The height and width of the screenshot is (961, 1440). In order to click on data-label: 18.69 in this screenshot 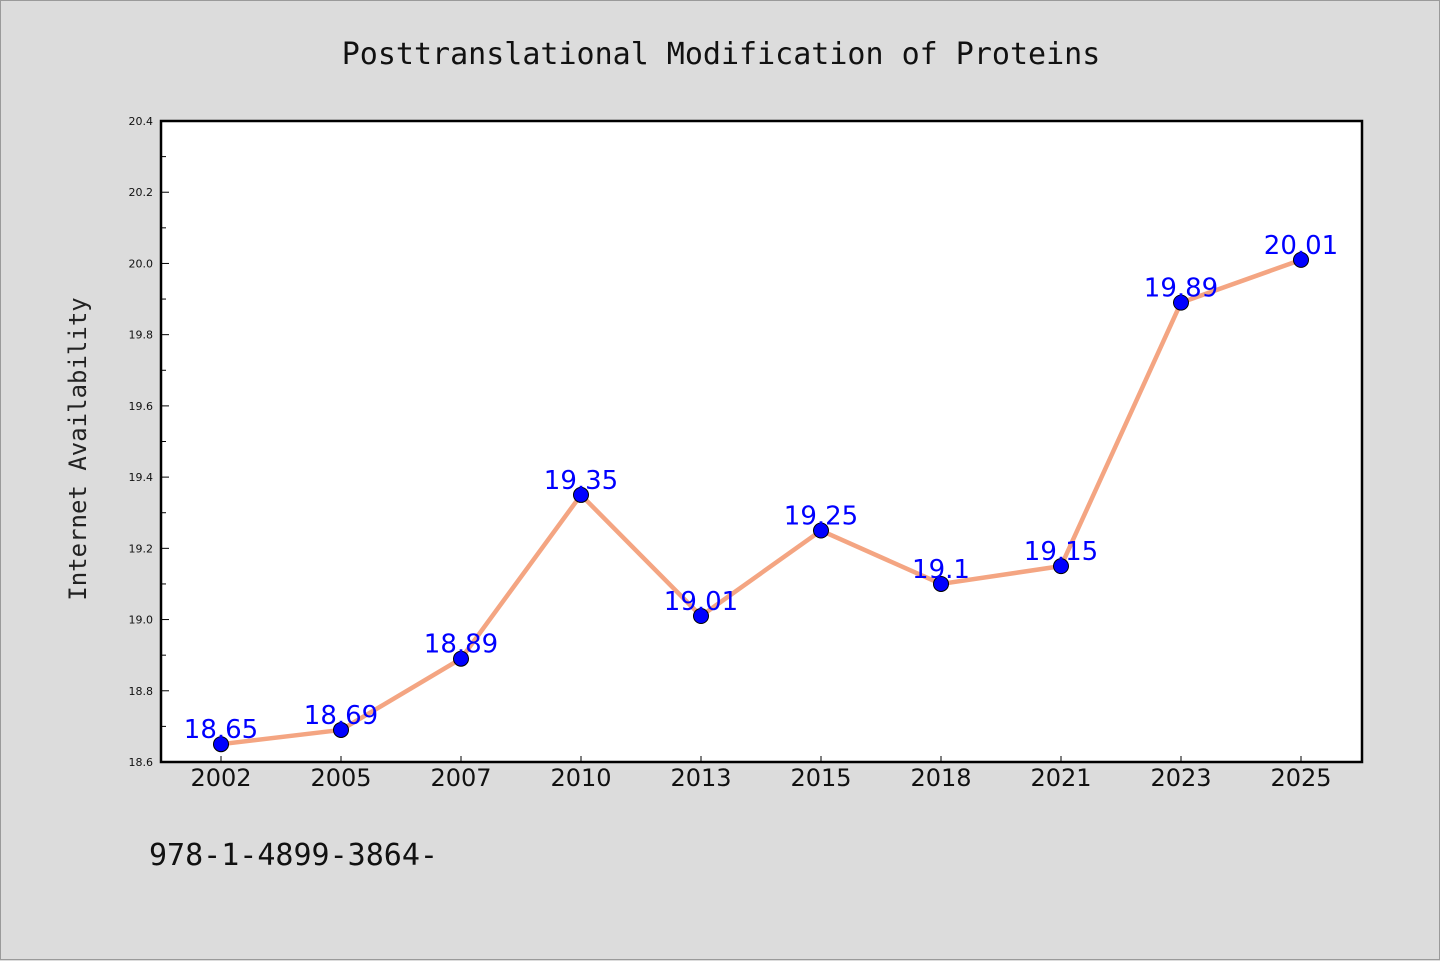, I will do `click(341, 716)`.